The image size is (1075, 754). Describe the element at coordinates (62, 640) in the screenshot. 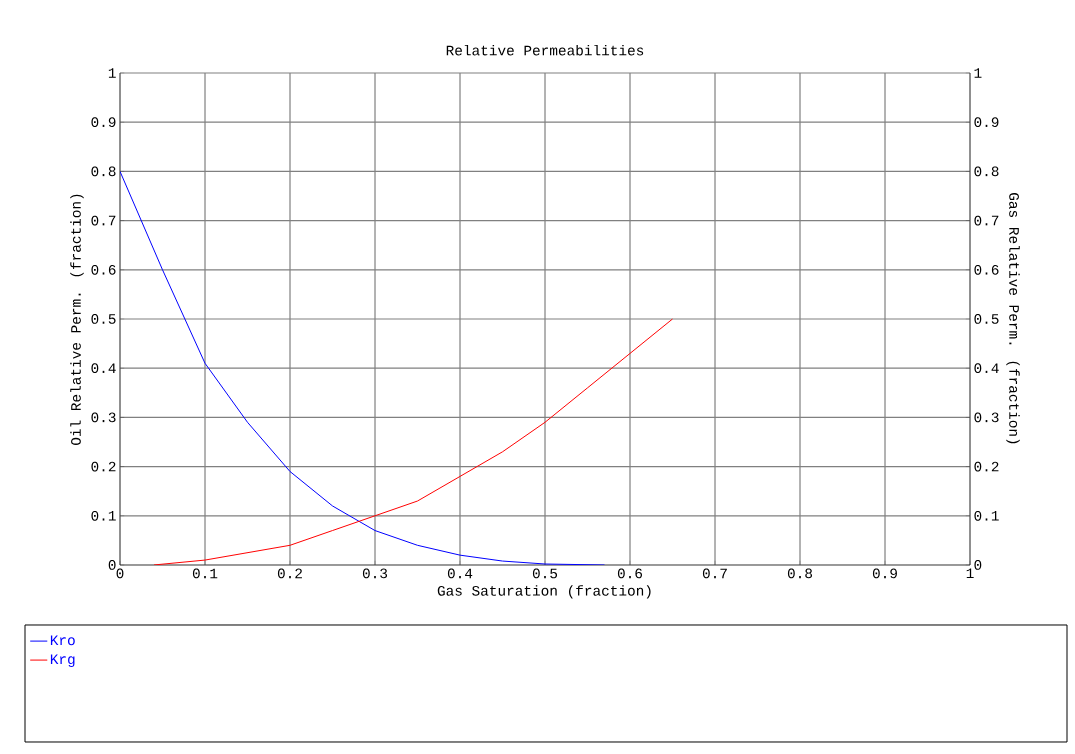

I see `legend-label: Kro` at that location.